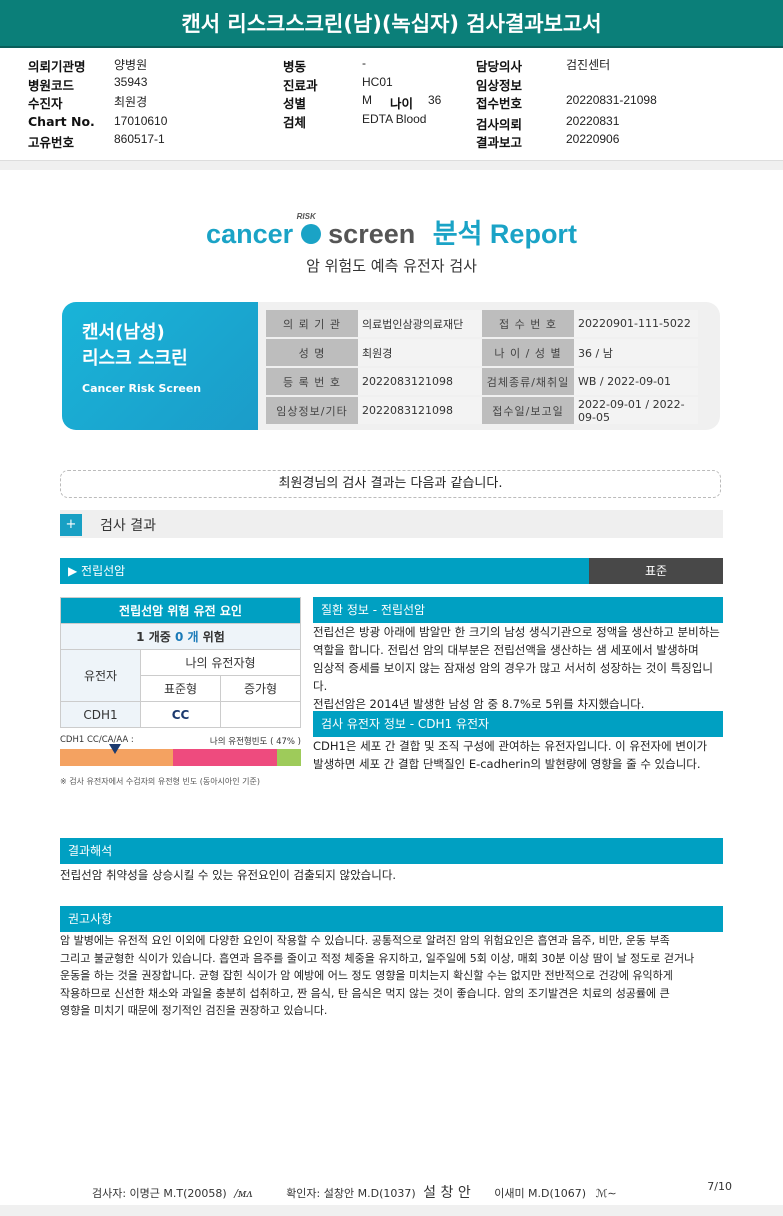 The height and width of the screenshot is (1216, 783). I want to click on card-title: 캔서(남성), so click(123, 332).